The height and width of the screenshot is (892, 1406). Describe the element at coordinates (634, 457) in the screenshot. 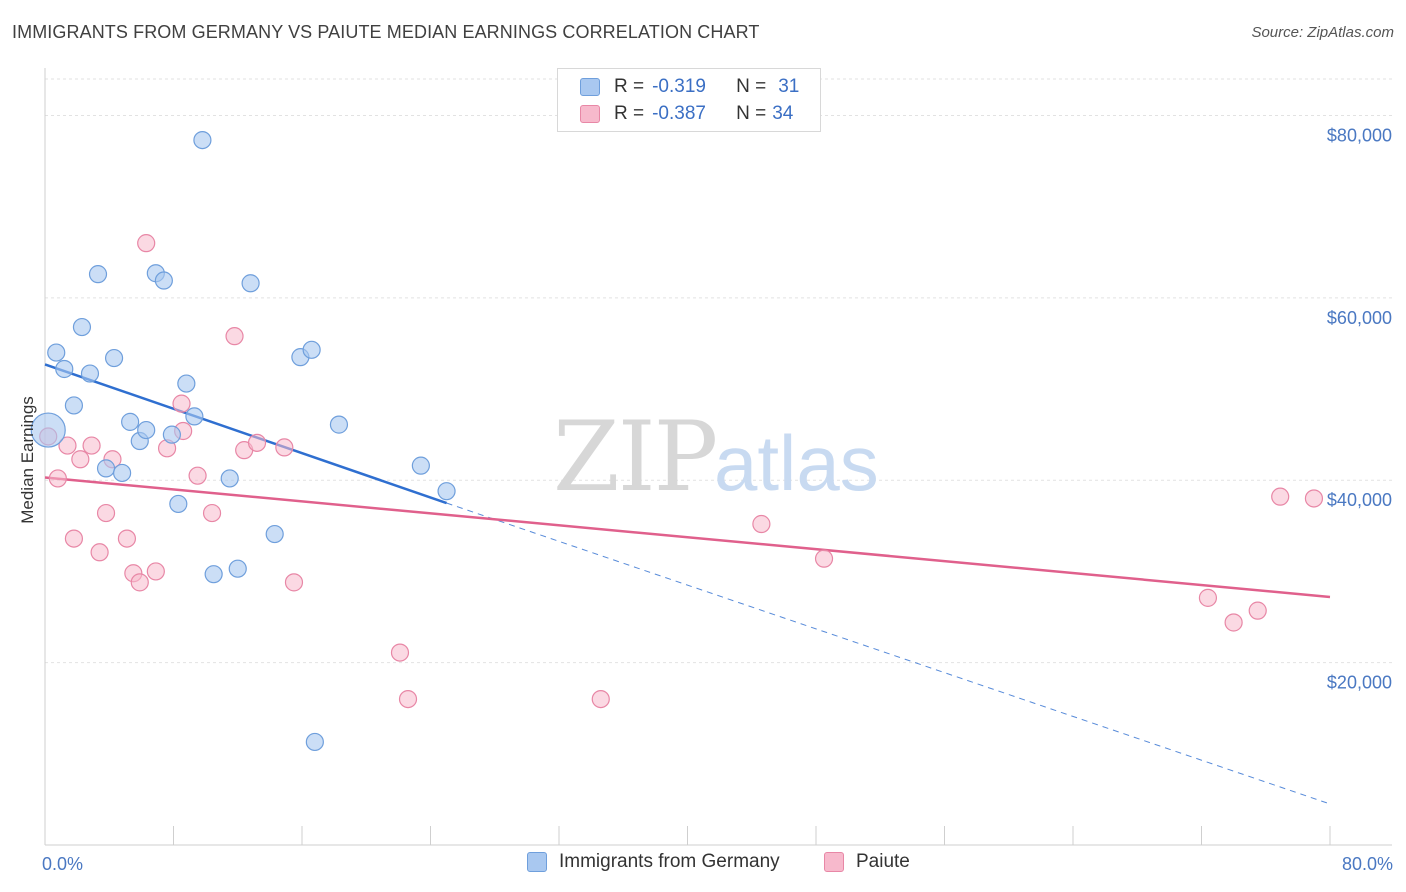

I see `watermark-zip: ZIP` at that location.